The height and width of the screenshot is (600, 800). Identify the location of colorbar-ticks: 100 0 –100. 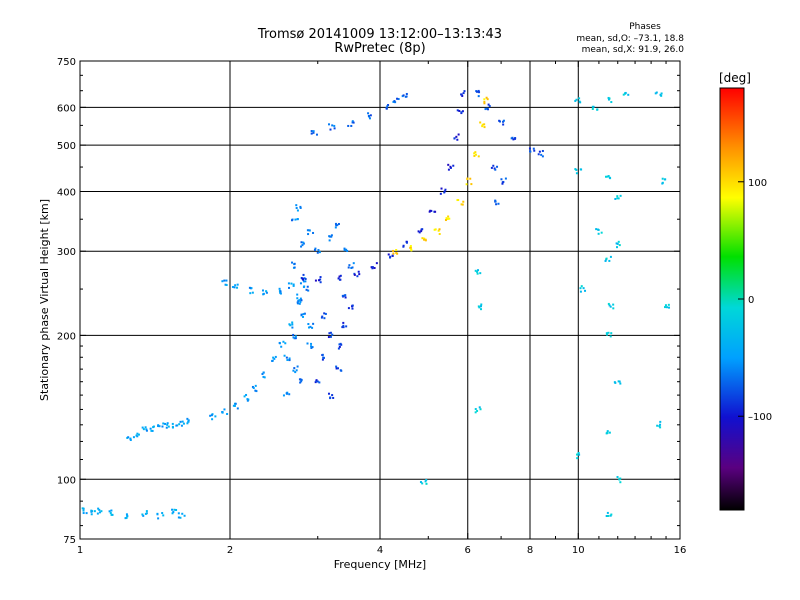
(755, 300).